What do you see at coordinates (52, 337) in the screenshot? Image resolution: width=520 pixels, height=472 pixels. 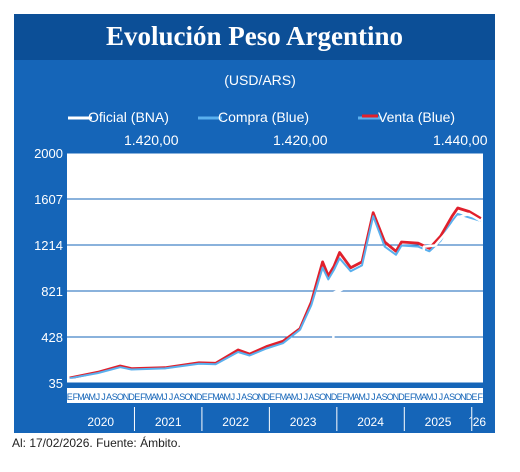 I see `y-tick-label-1: 428` at bounding box center [52, 337].